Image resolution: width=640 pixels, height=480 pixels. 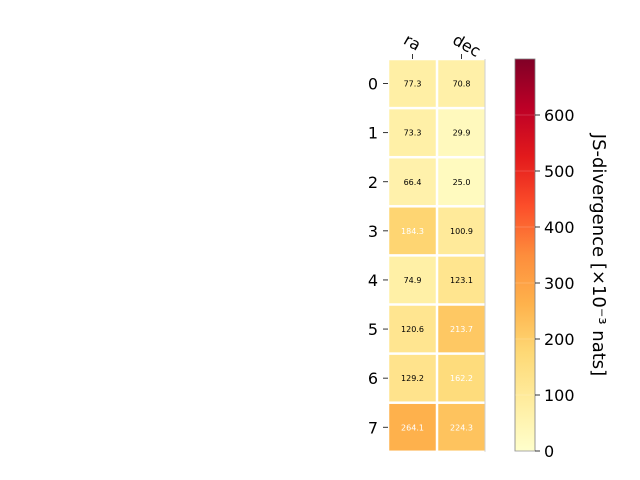 I want to click on cell-value-label: 66.4, so click(x=413, y=182).